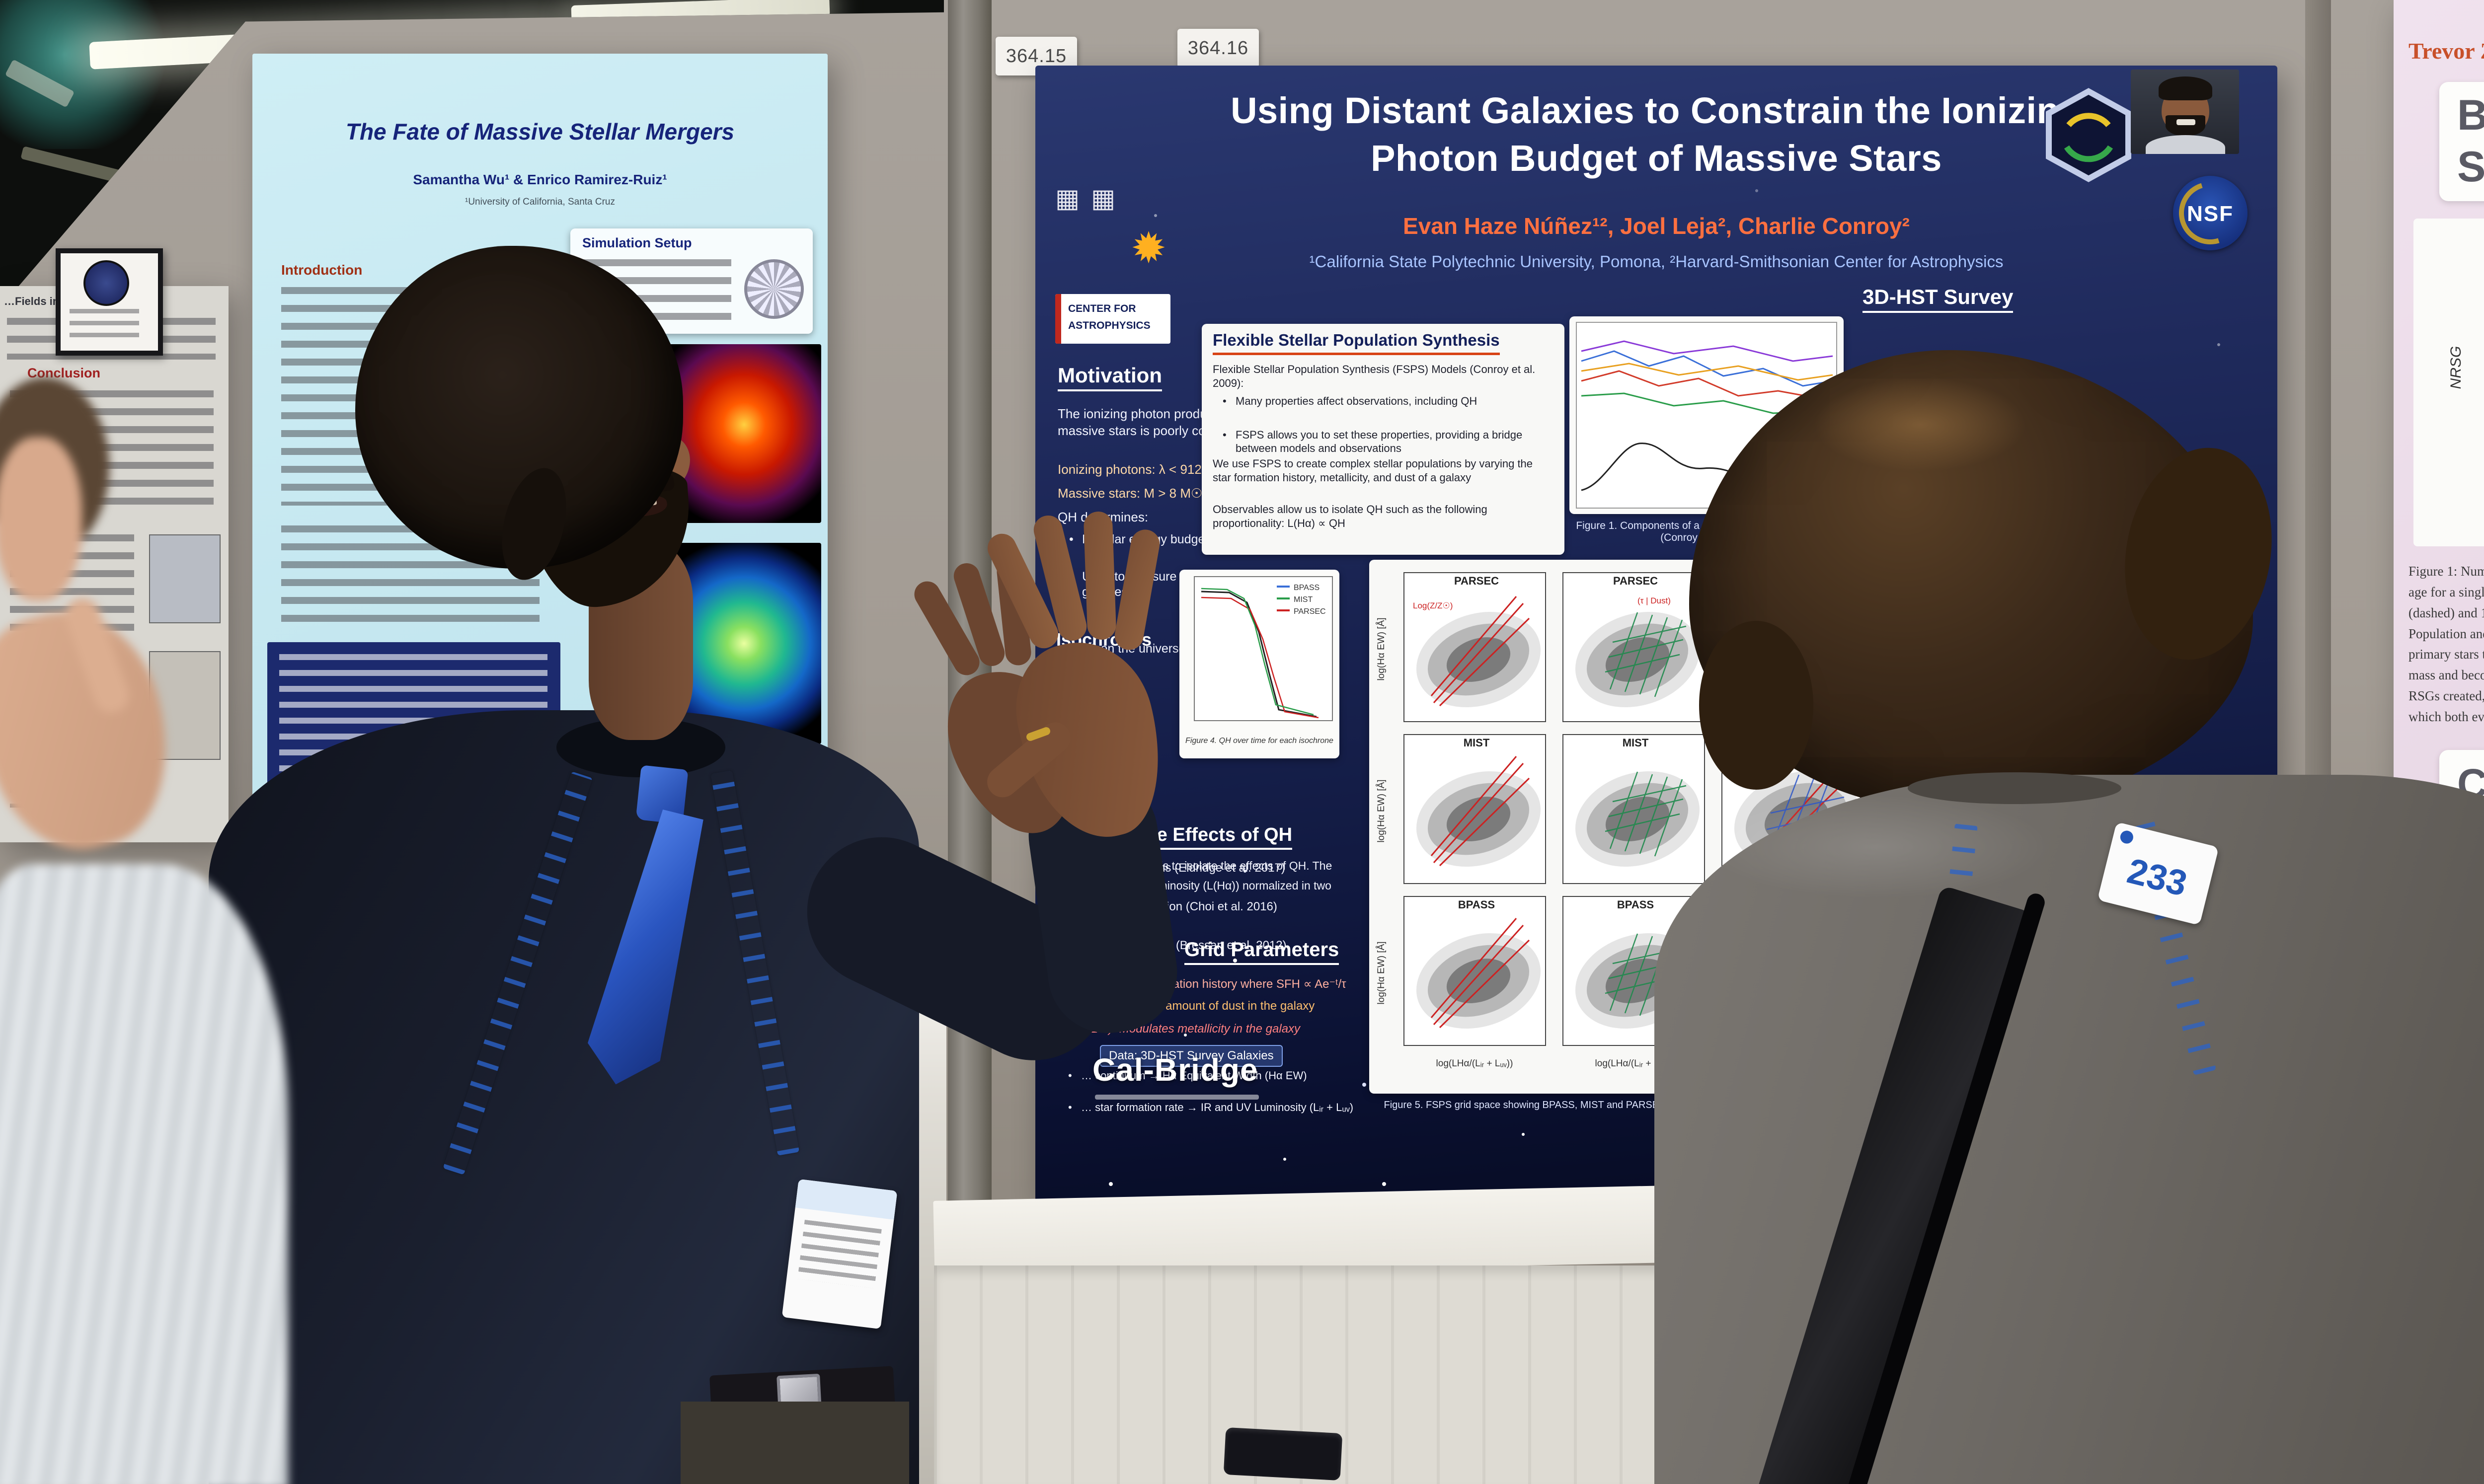 The width and height of the screenshot is (2484, 1484). What do you see at coordinates (1310, 611) in the screenshot?
I see `figure4-legend-parsec: PARSEC` at bounding box center [1310, 611].